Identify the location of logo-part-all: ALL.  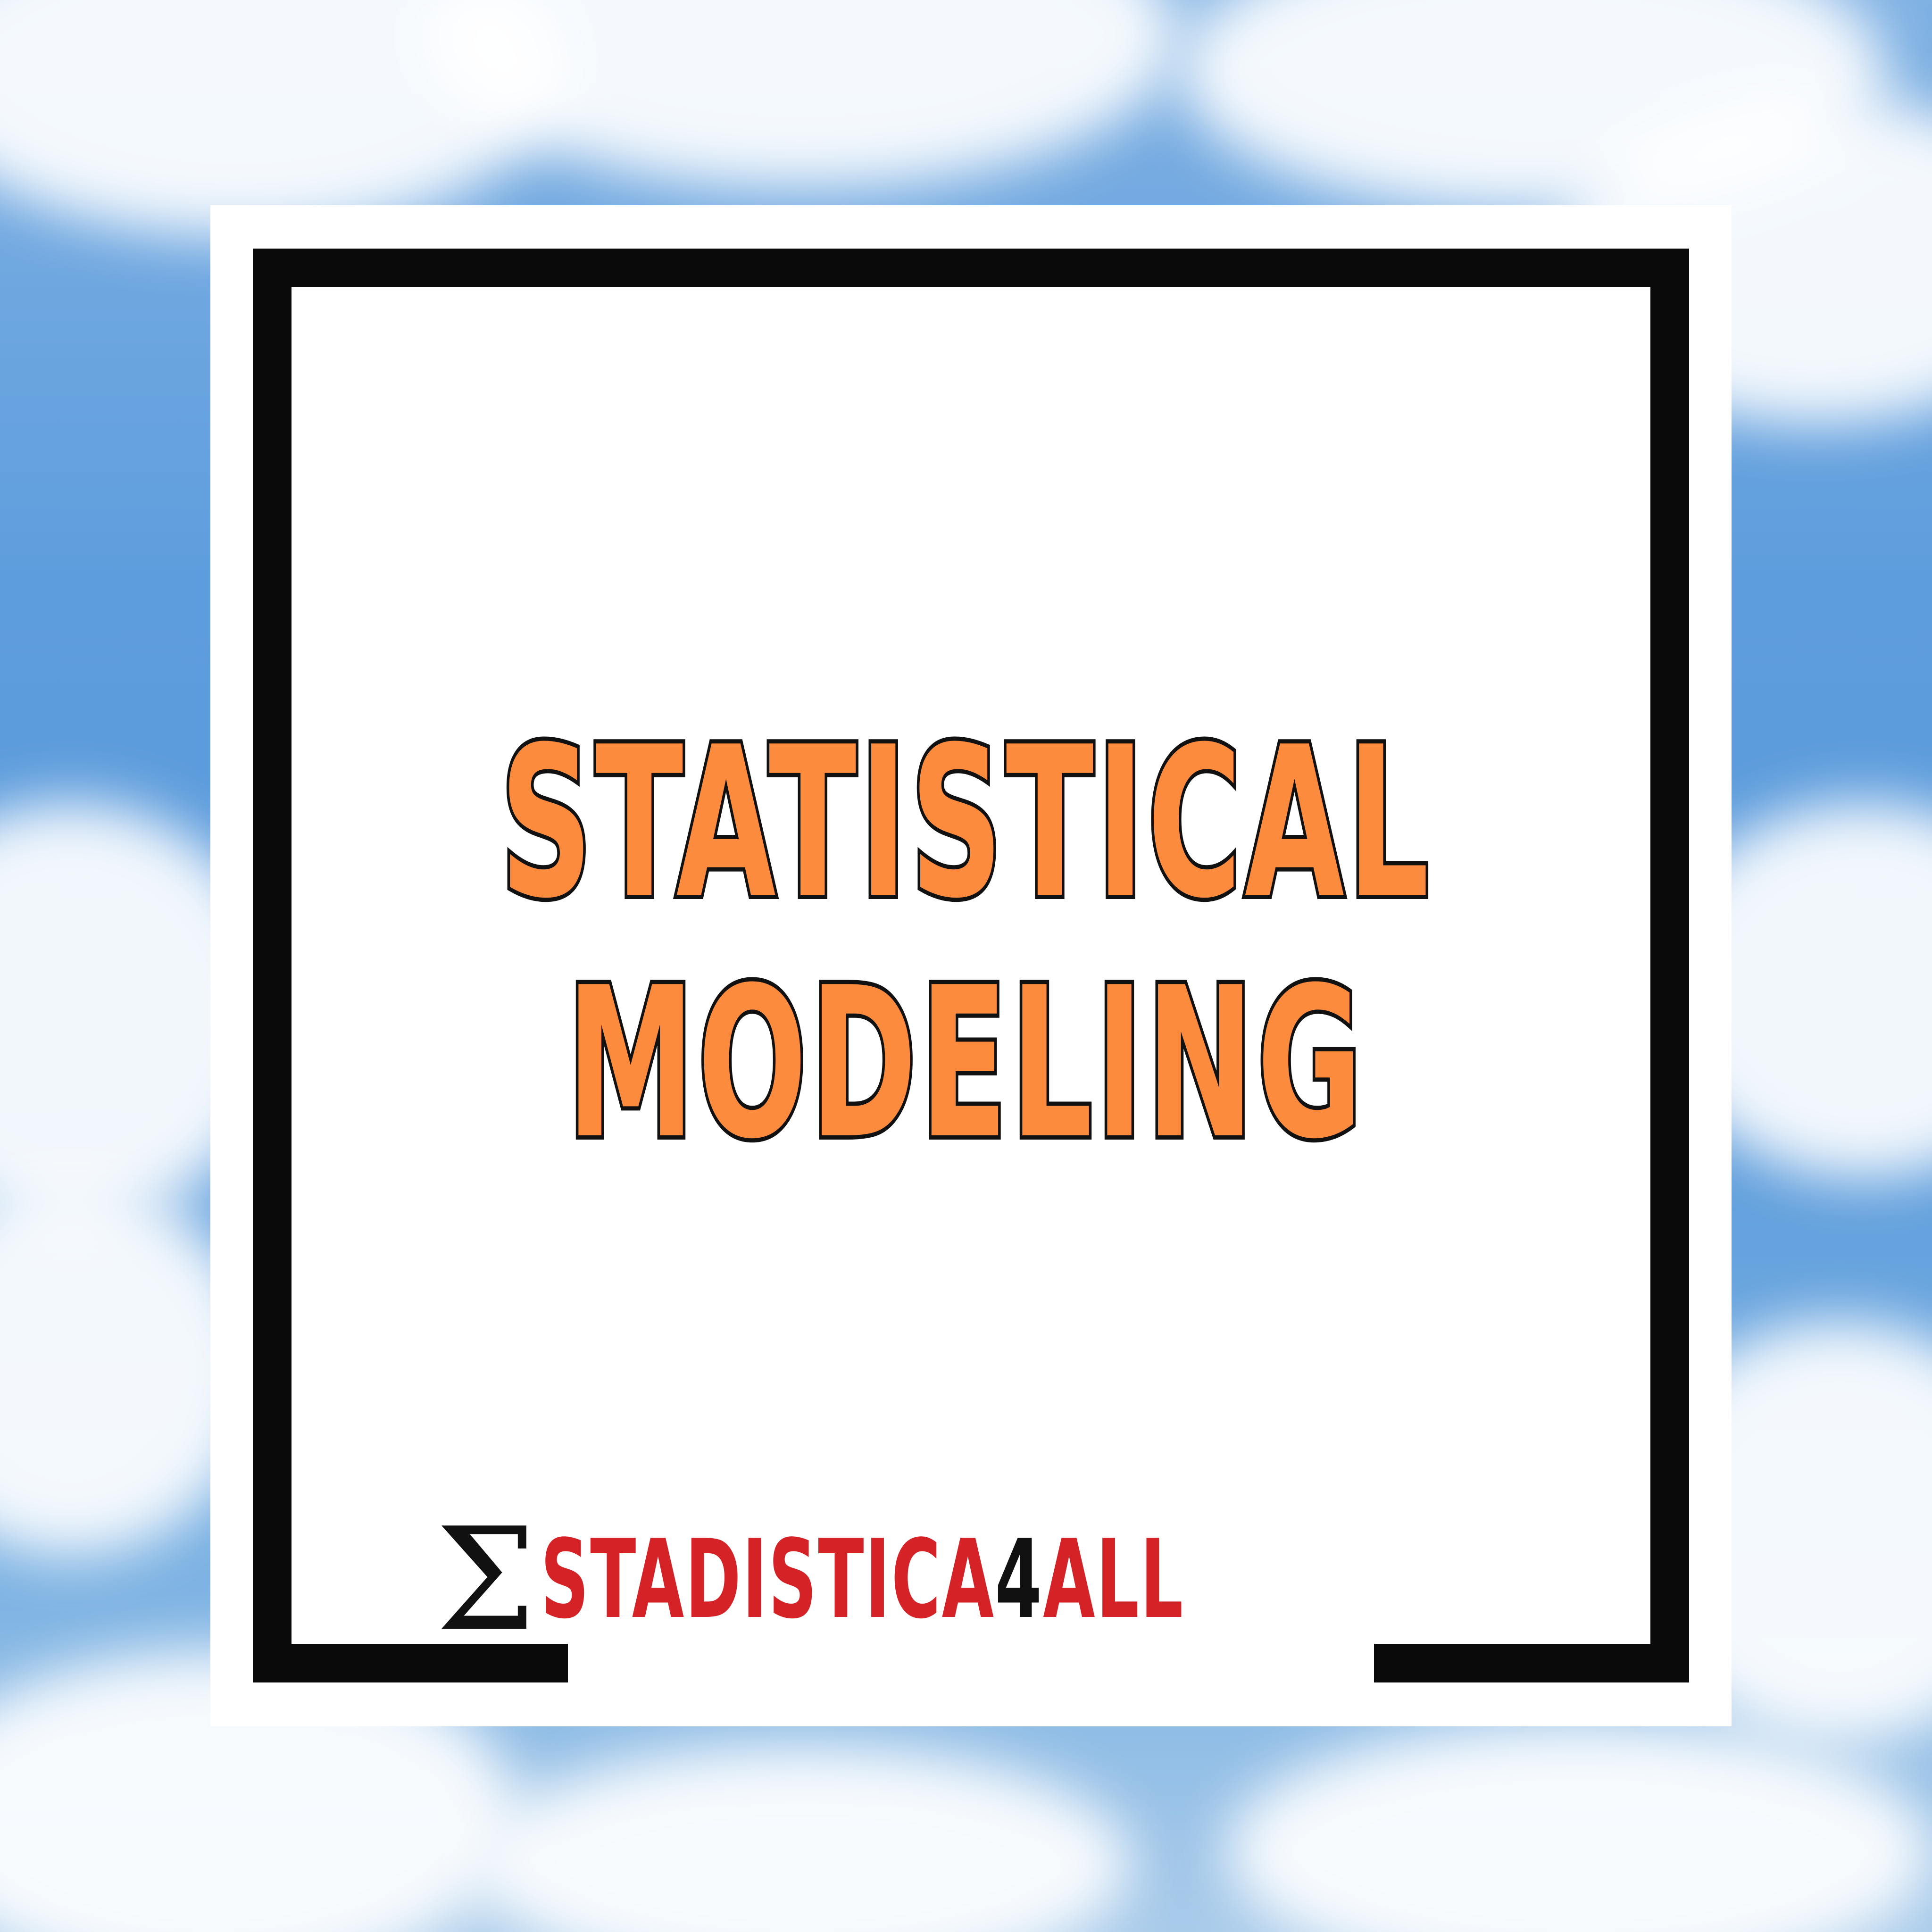
(1113, 1580).